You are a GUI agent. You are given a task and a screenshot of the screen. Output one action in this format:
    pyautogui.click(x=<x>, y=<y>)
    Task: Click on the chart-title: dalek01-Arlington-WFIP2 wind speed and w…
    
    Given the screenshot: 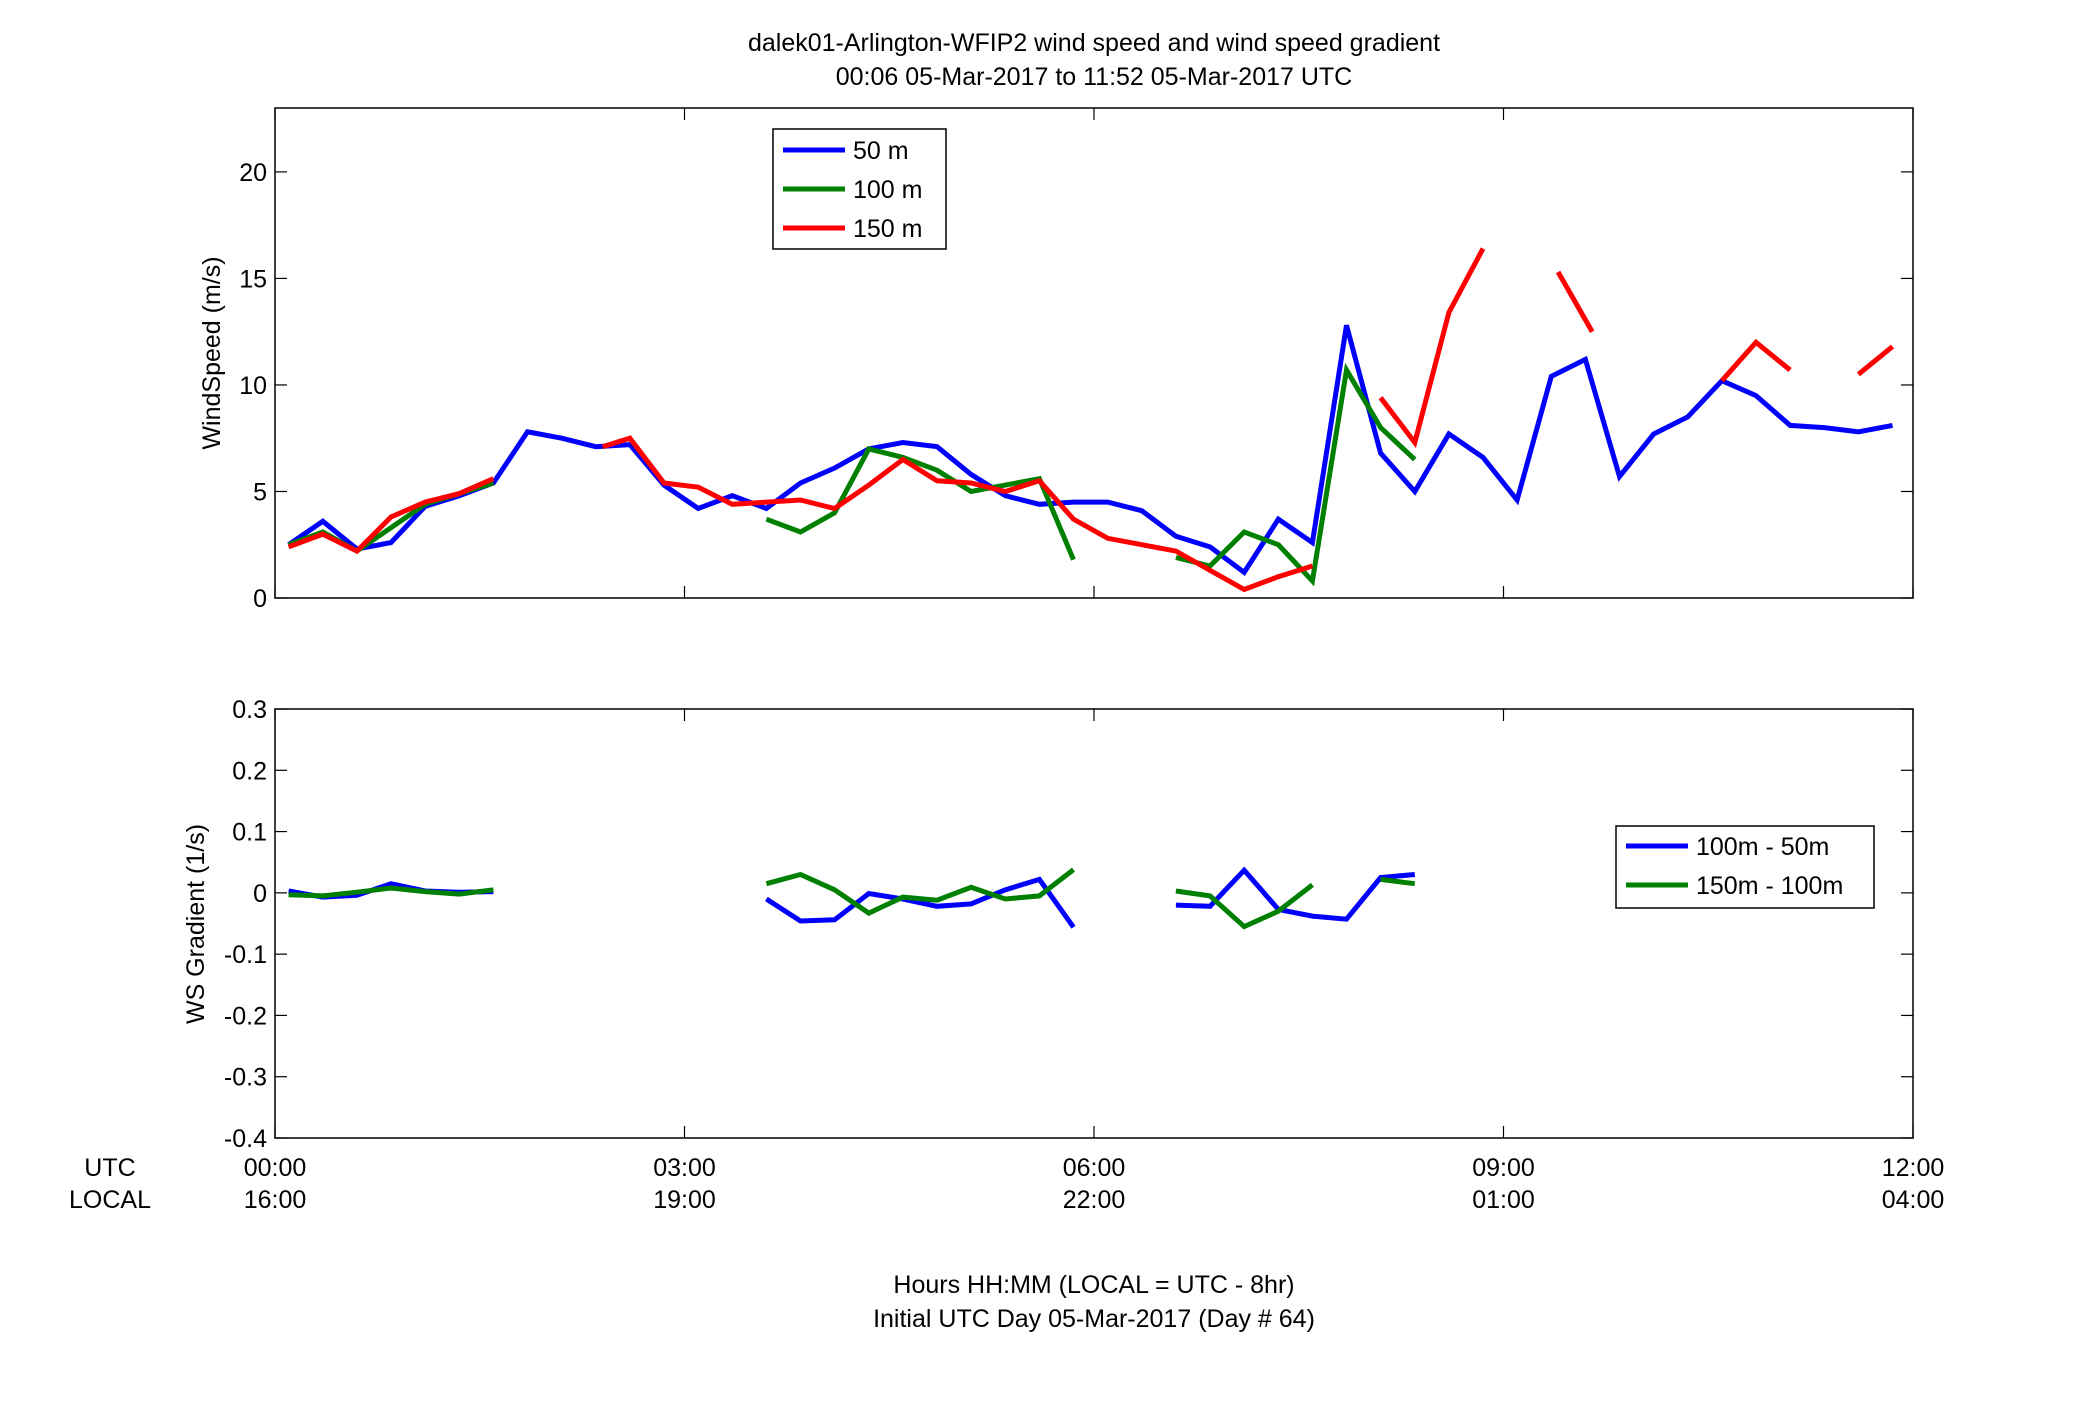 What is the action you would take?
    pyautogui.click(x=1094, y=43)
    